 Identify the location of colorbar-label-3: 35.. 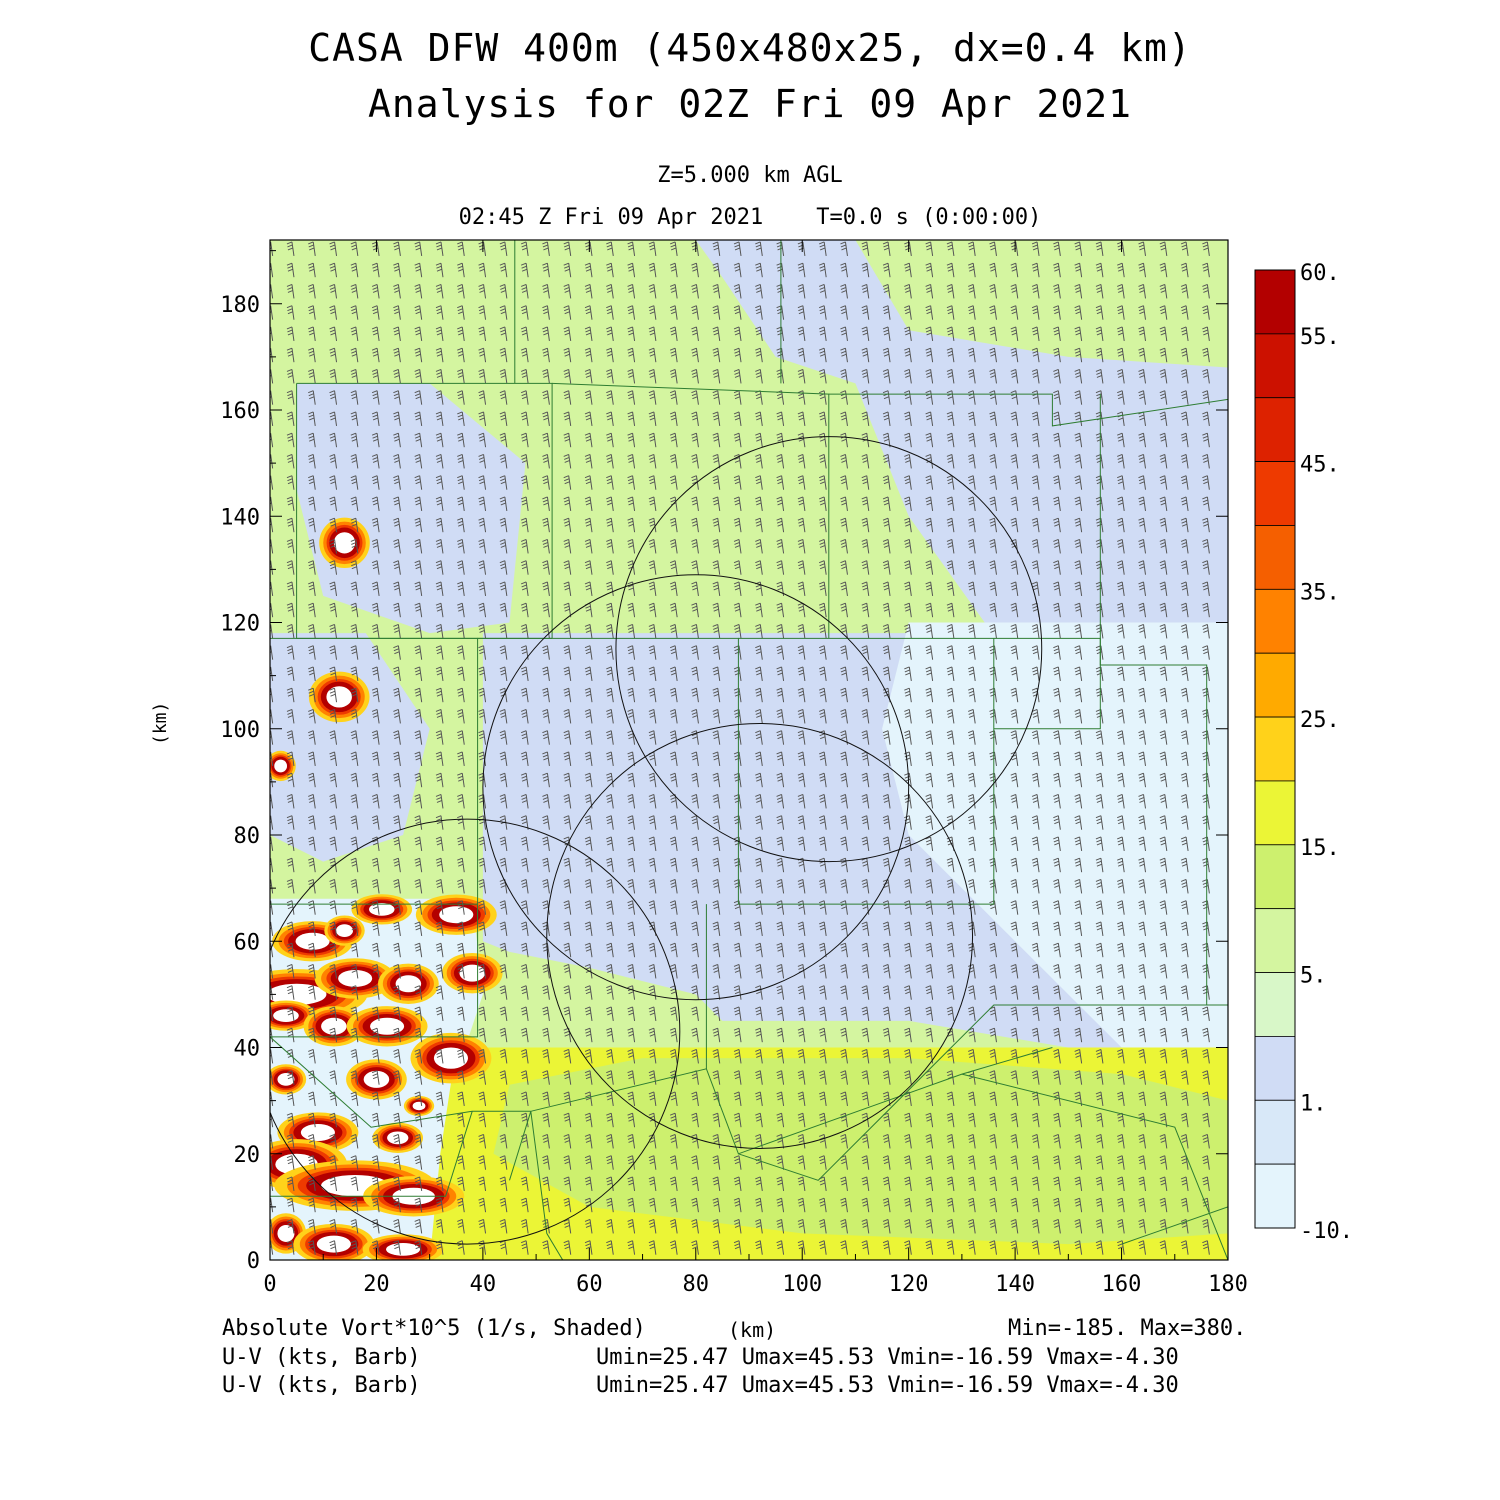
(1320, 592).